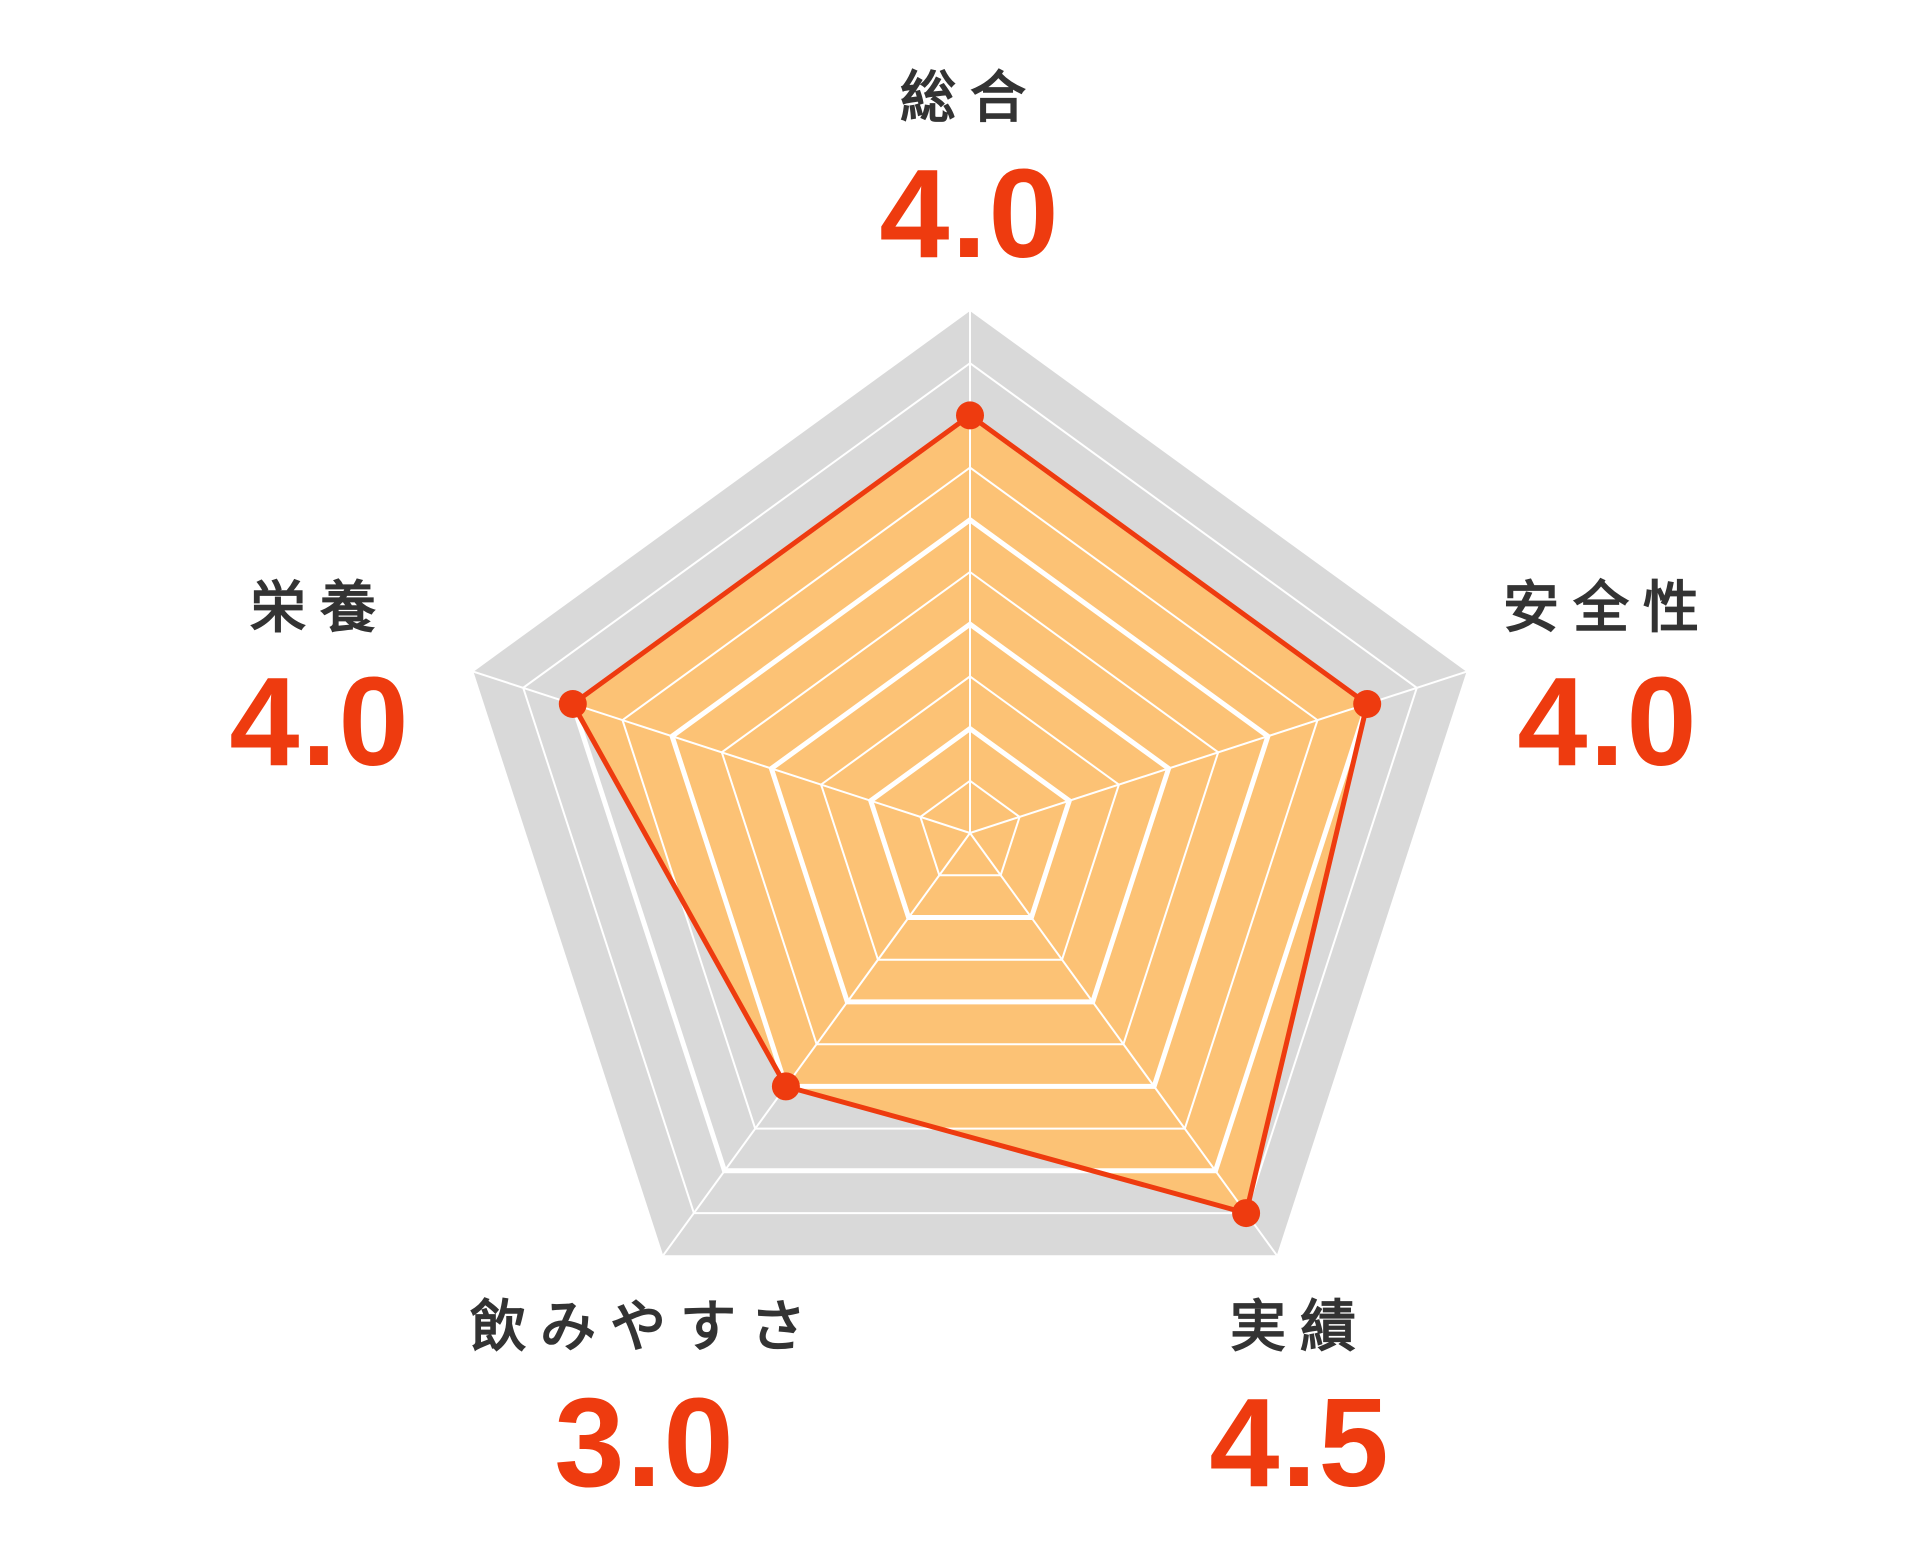 The image size is (1920, 1541). What do you see at coordinates (1608, 608) in the screenshot?
I see `axis-label: 安全性` at bounding box center [1608, 608].